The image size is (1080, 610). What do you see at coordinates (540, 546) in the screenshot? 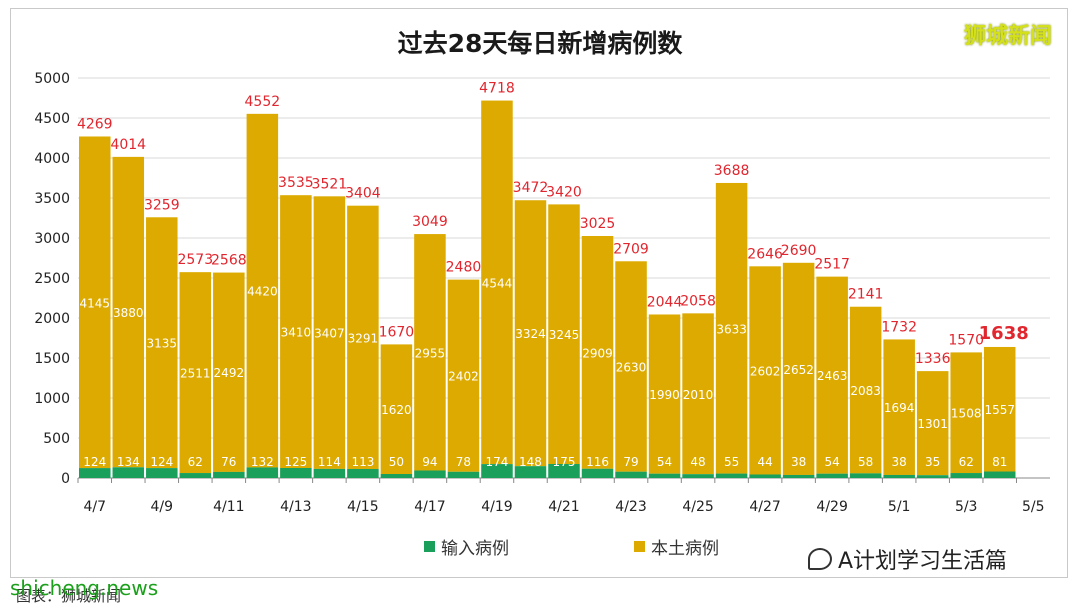
I see `legend: 输入病例 本土病例` at bounding box center [540, 546].